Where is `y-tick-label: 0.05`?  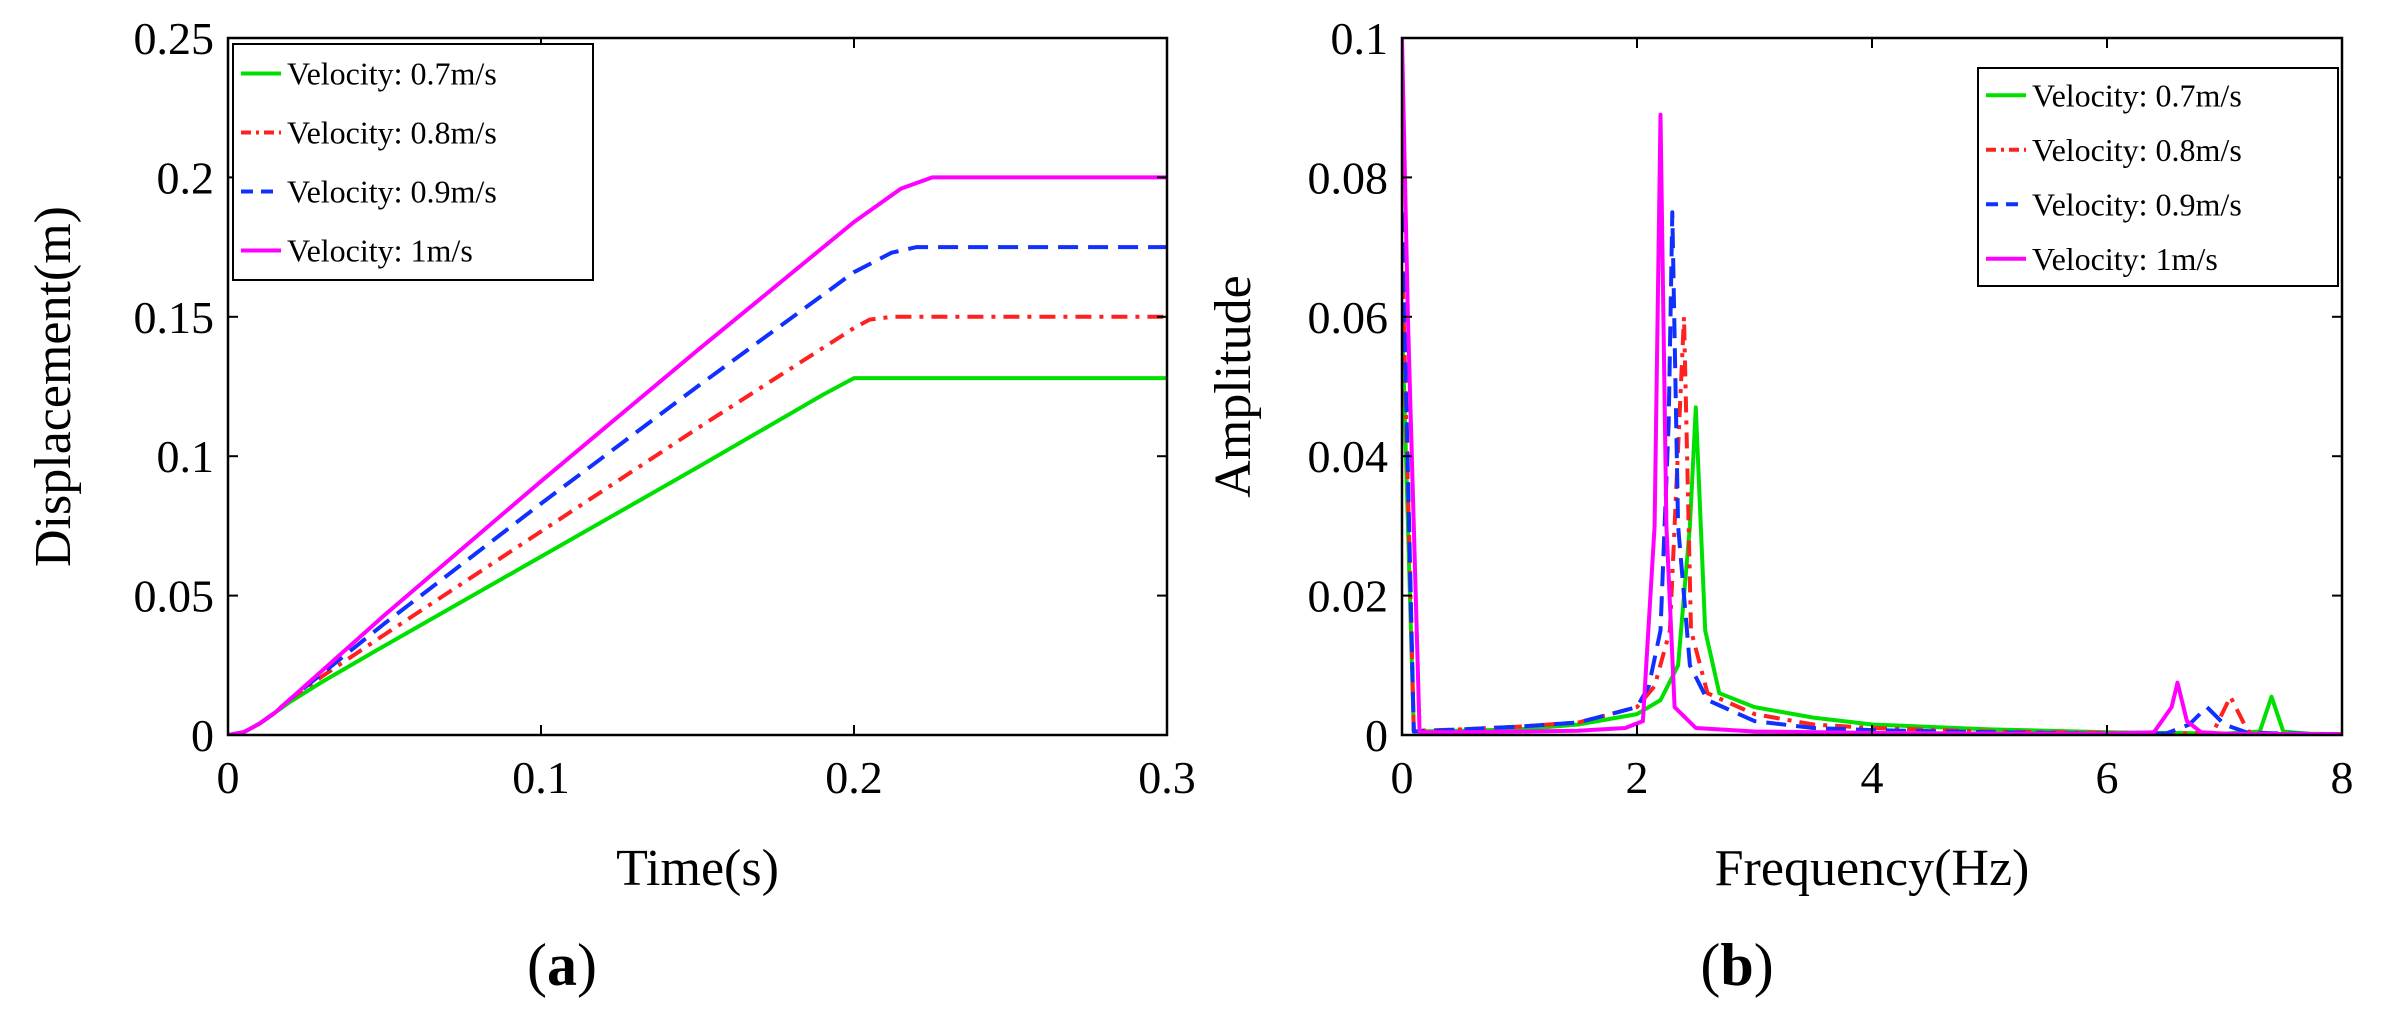
y-tick-label: 0.05 is located at coordinates (174, 596).